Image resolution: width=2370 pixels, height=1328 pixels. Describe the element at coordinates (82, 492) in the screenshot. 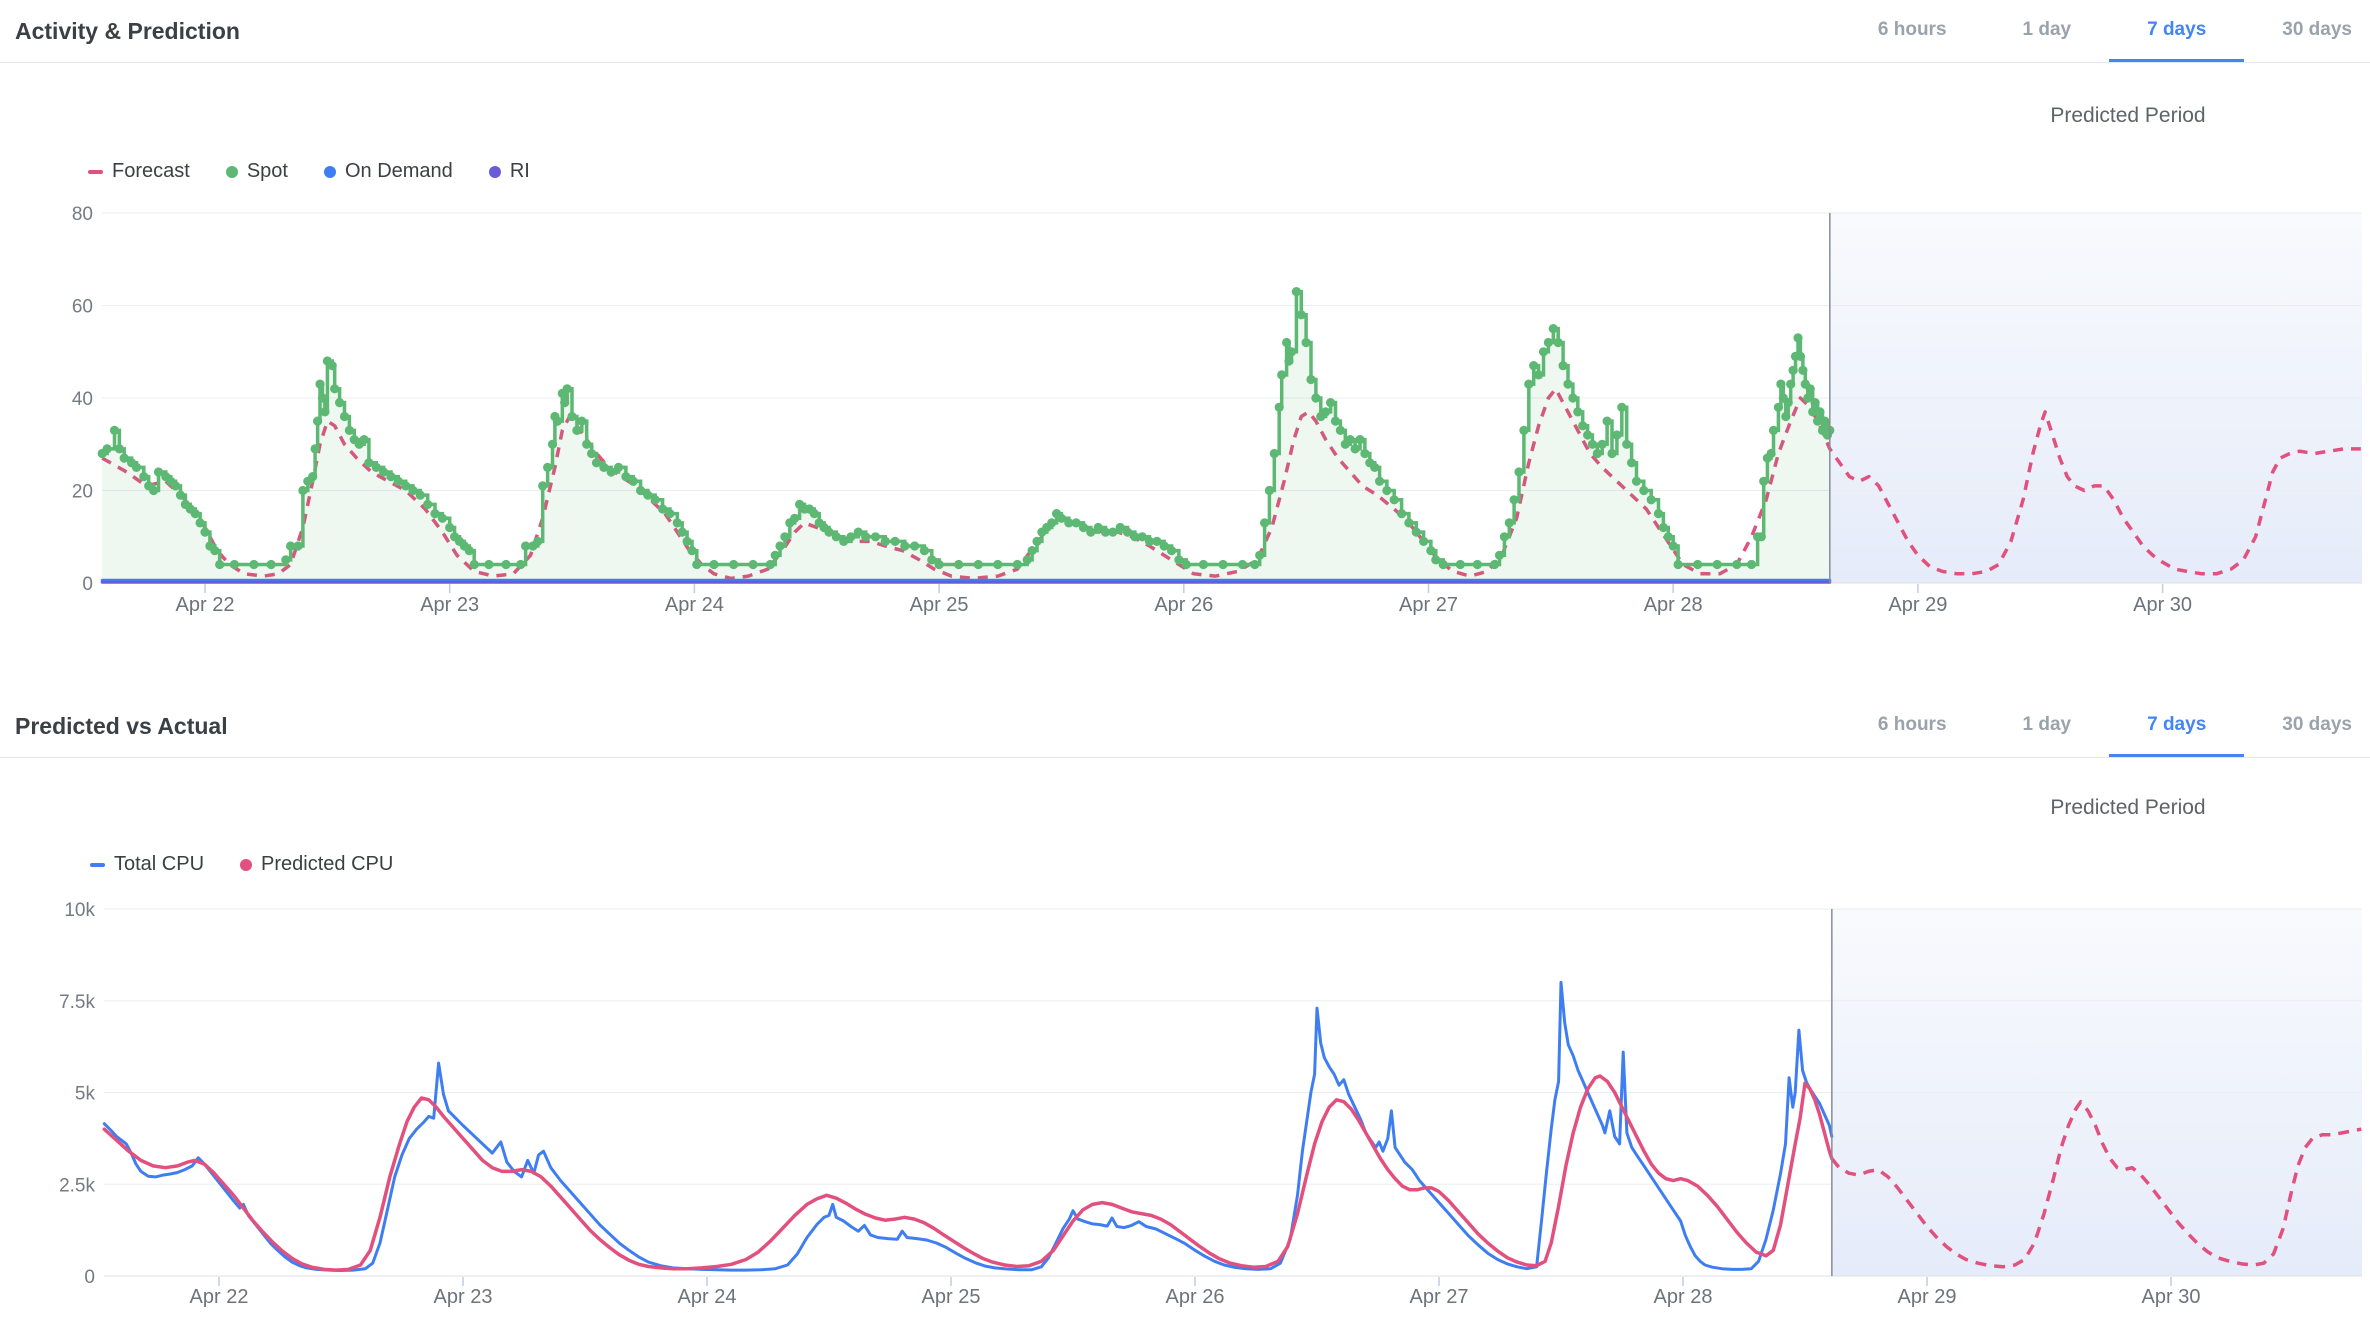

I see `svg-text: 20` at that location.